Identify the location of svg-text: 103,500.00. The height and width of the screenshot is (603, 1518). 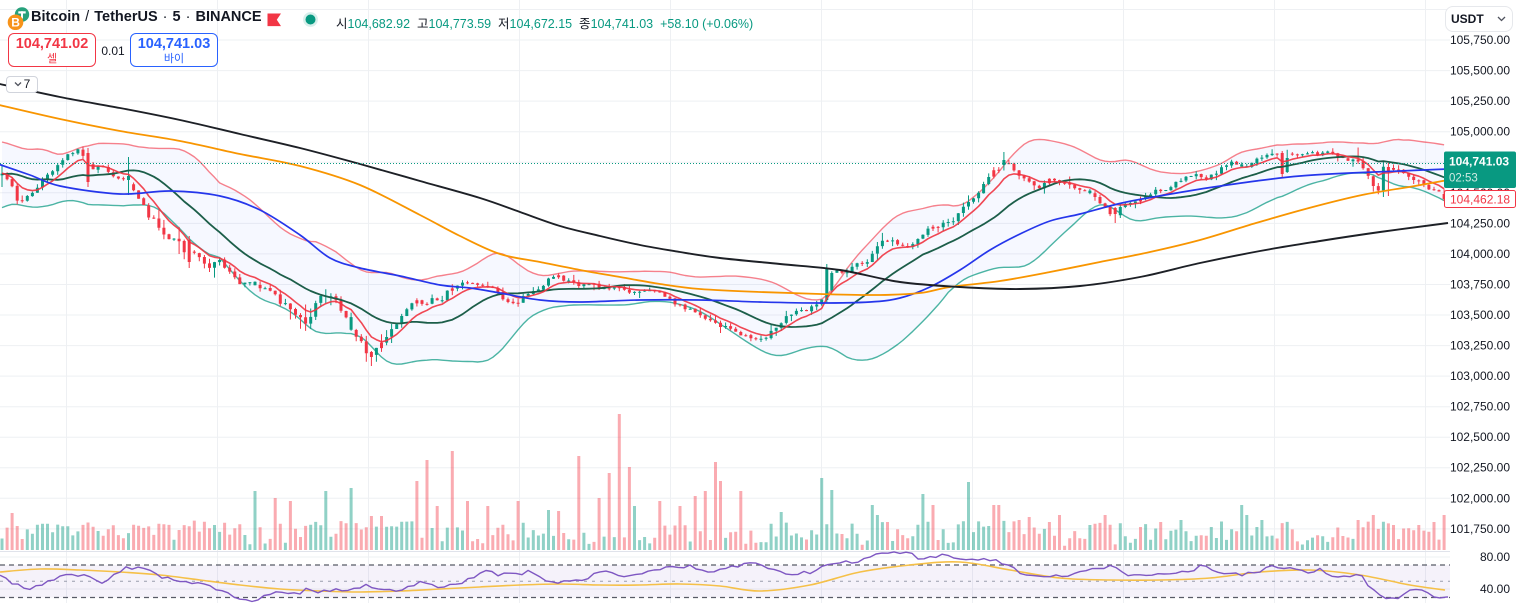
(1480, 315).